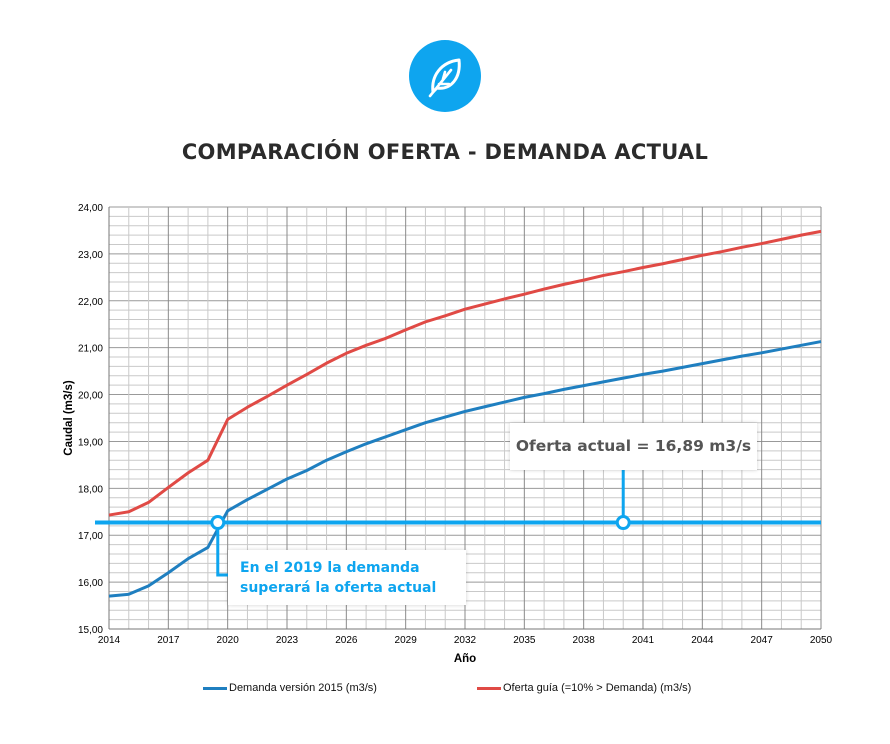  I want to click on legend-swatch-supply, so click(489, 688).